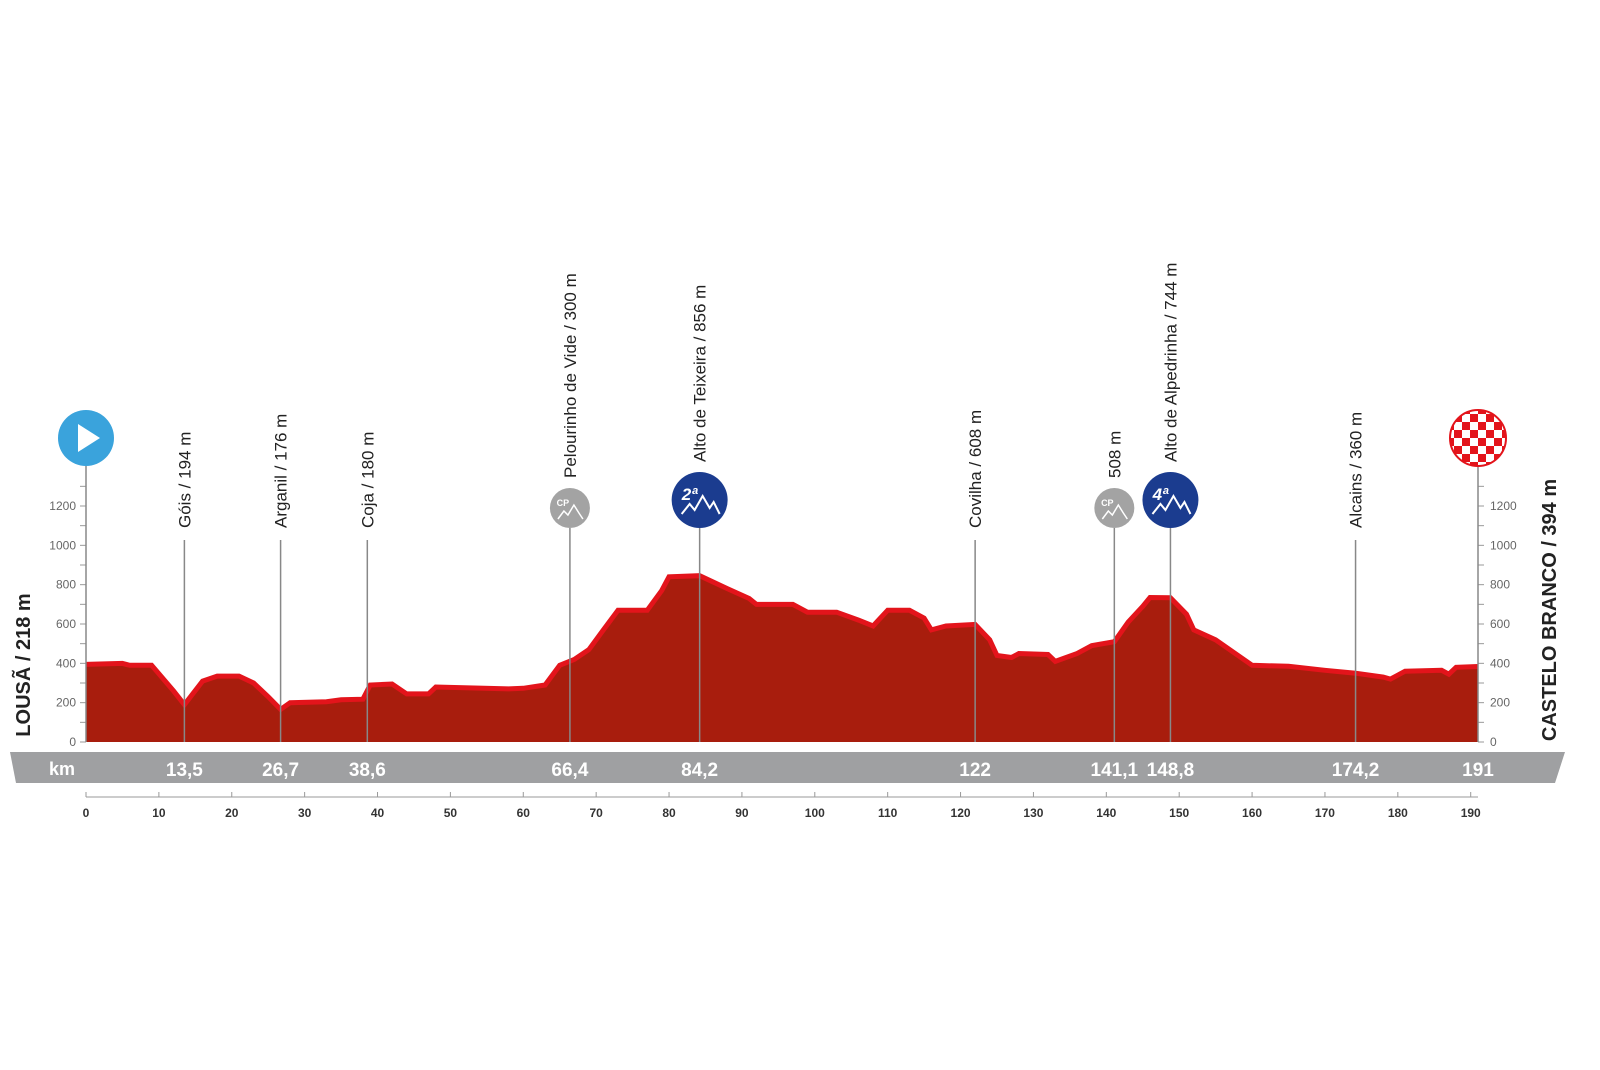 This screenshot has width=1600, height=1070. I want to click on x-tick-label: 180, so click(1398, 813).